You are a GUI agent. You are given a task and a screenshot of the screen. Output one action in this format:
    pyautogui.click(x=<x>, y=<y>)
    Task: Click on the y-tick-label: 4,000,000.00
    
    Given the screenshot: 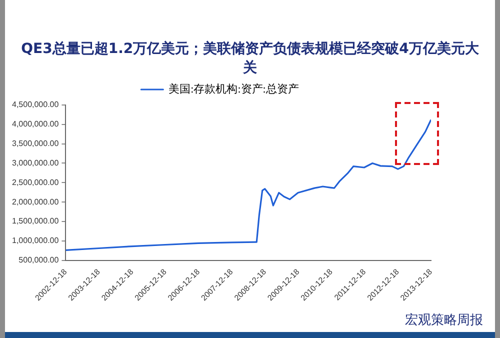 What is the action you would take?
    pyautogui.click(x=36, y=124)
    